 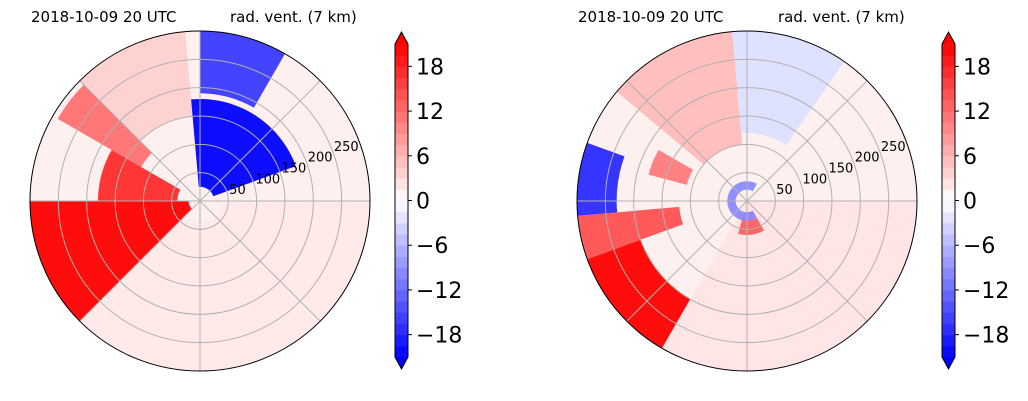 What do you see at coordinates (430, 112) in the screenshot?
I see `colorbar-tick-label: 12` at bounding box center [430, 112].